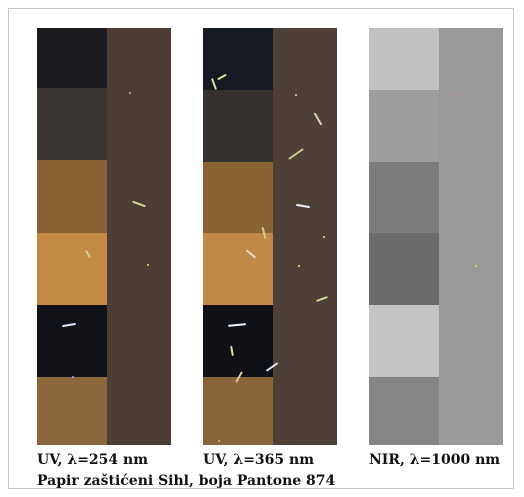 The width and height of the screenshot is (524, 497). I want to click on nir-paper-strip, so click(471, 236).